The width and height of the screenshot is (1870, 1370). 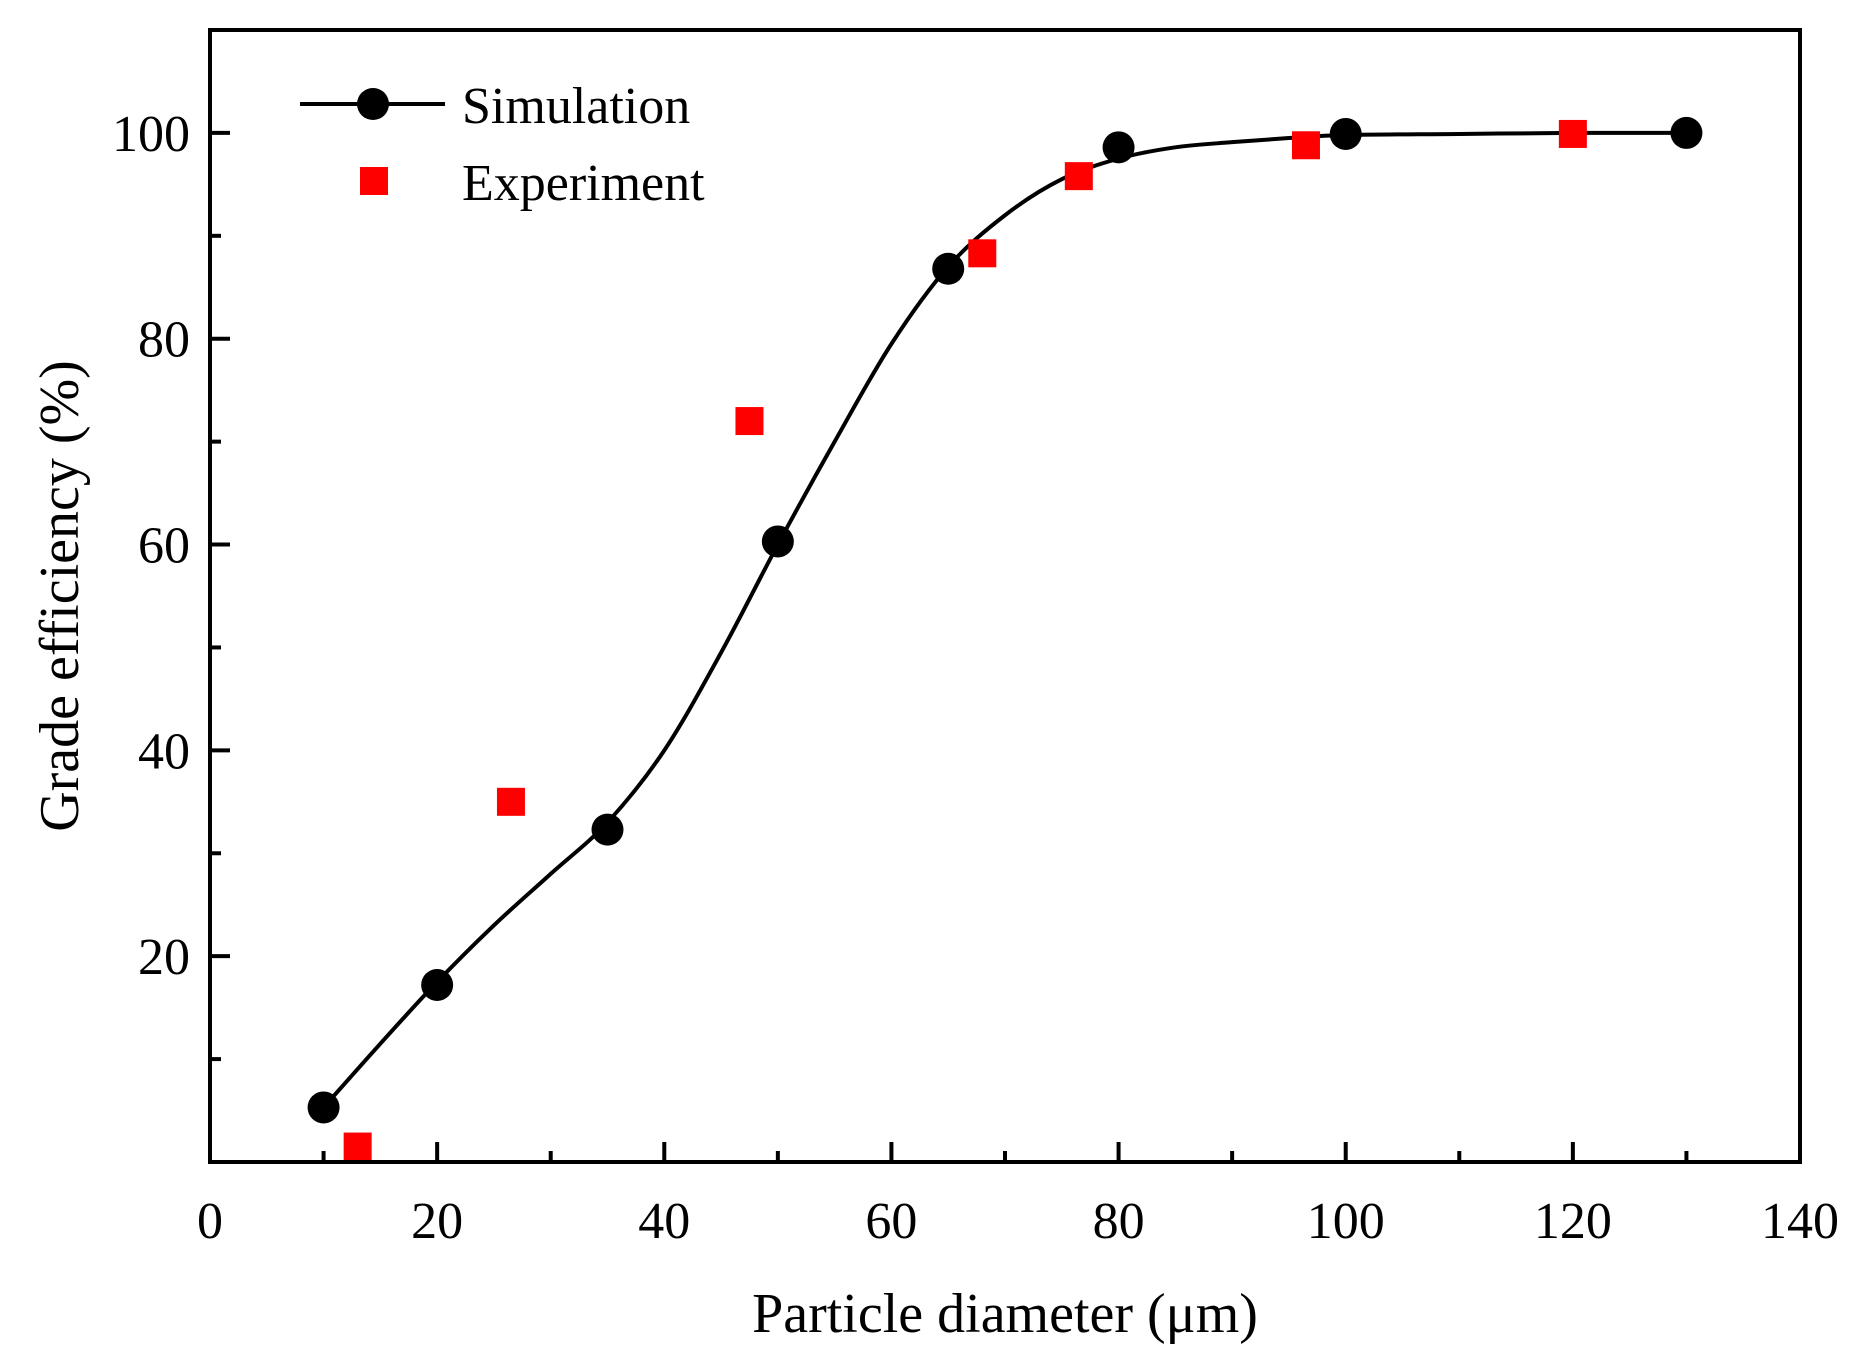 What do you see at coordinates (164, 546) in the screenshot?
I see `y-tick-label: 60` at bounding box center [164, 546].